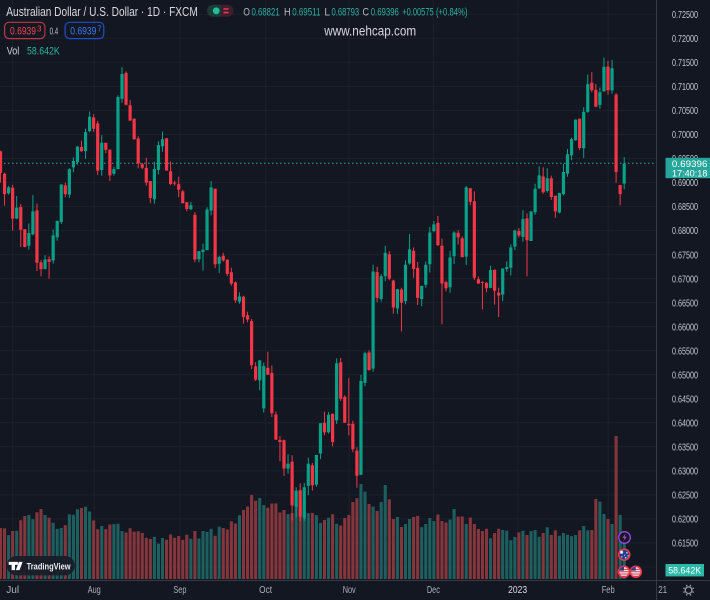 Image resolution: width=710 pixels, height=600 pixels. I want to click on svg-text: Nov, so click(350, 590).